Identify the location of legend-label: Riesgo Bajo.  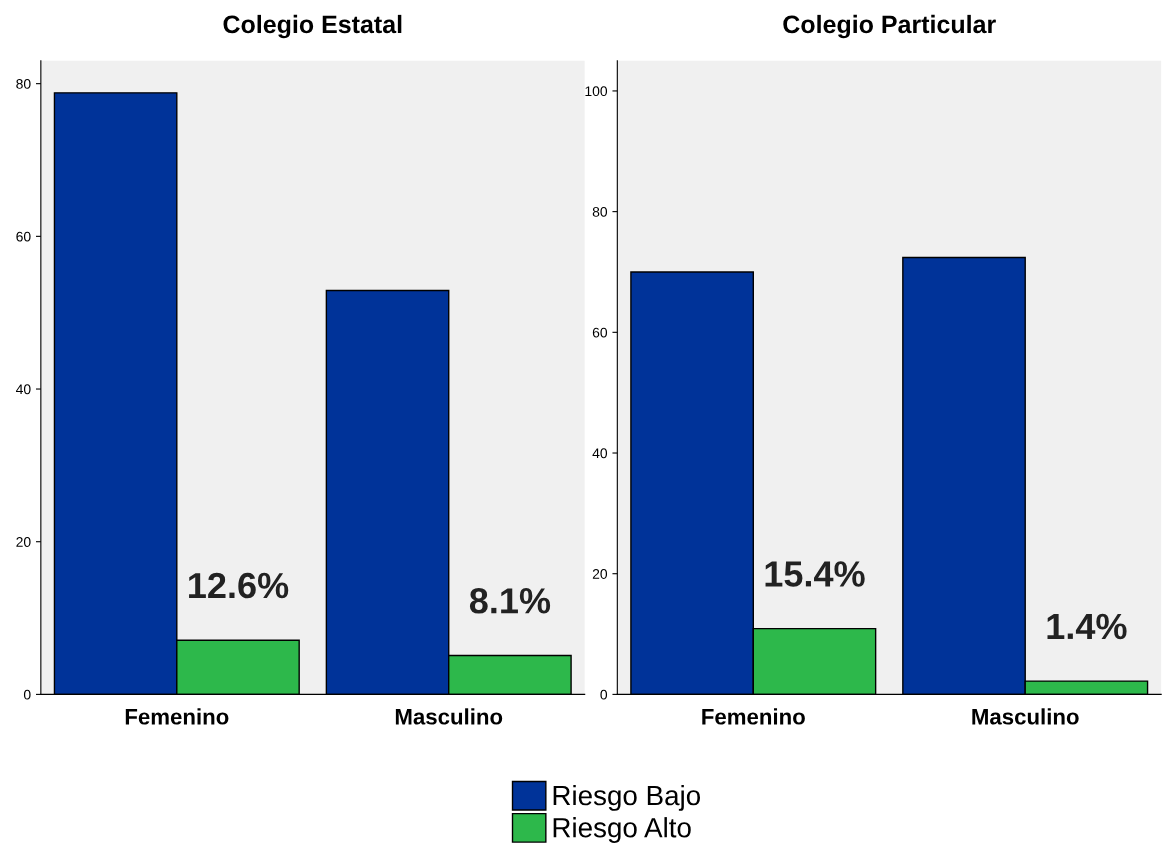
(627, 797).